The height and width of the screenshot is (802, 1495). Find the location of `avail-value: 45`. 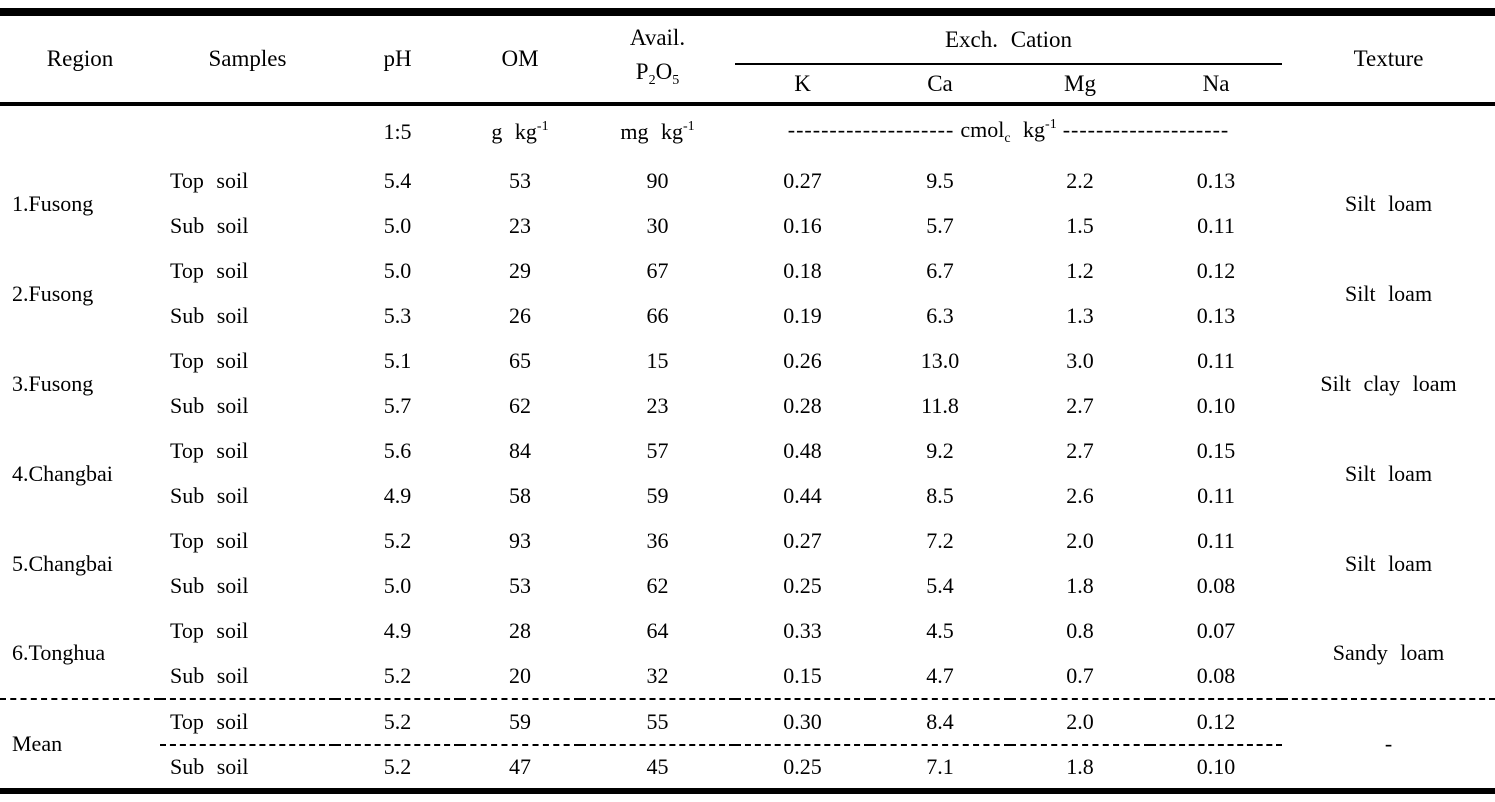

avail-value: 45 is located at coordinates (657, 769).